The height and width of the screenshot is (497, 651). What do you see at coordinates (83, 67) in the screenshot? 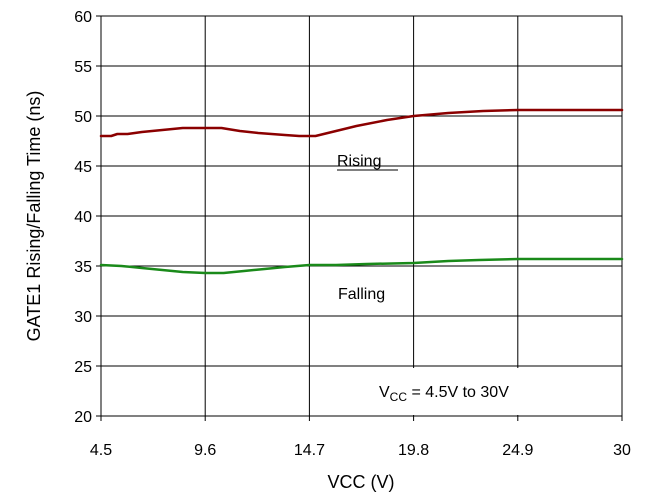
I see `y-tick-label: 55` at bounding box center [83, 67].